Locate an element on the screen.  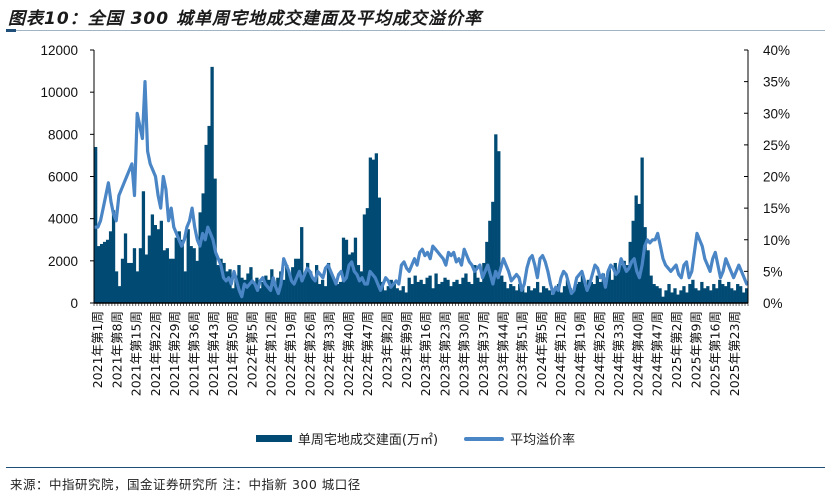
x-tick-label: 2024年第26周 is located at coordinates (599, 353).